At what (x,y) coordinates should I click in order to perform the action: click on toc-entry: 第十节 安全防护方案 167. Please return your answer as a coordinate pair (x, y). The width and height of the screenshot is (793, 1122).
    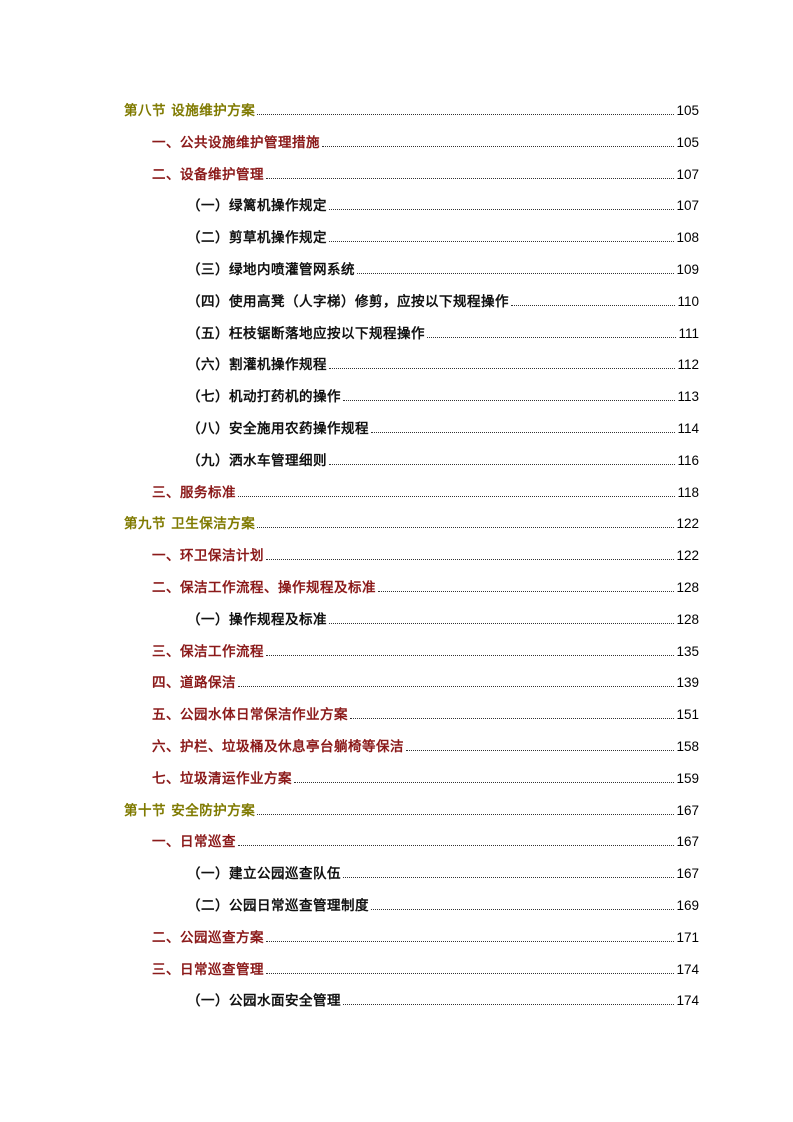
    Looking at the image, I should click on (349, 810).